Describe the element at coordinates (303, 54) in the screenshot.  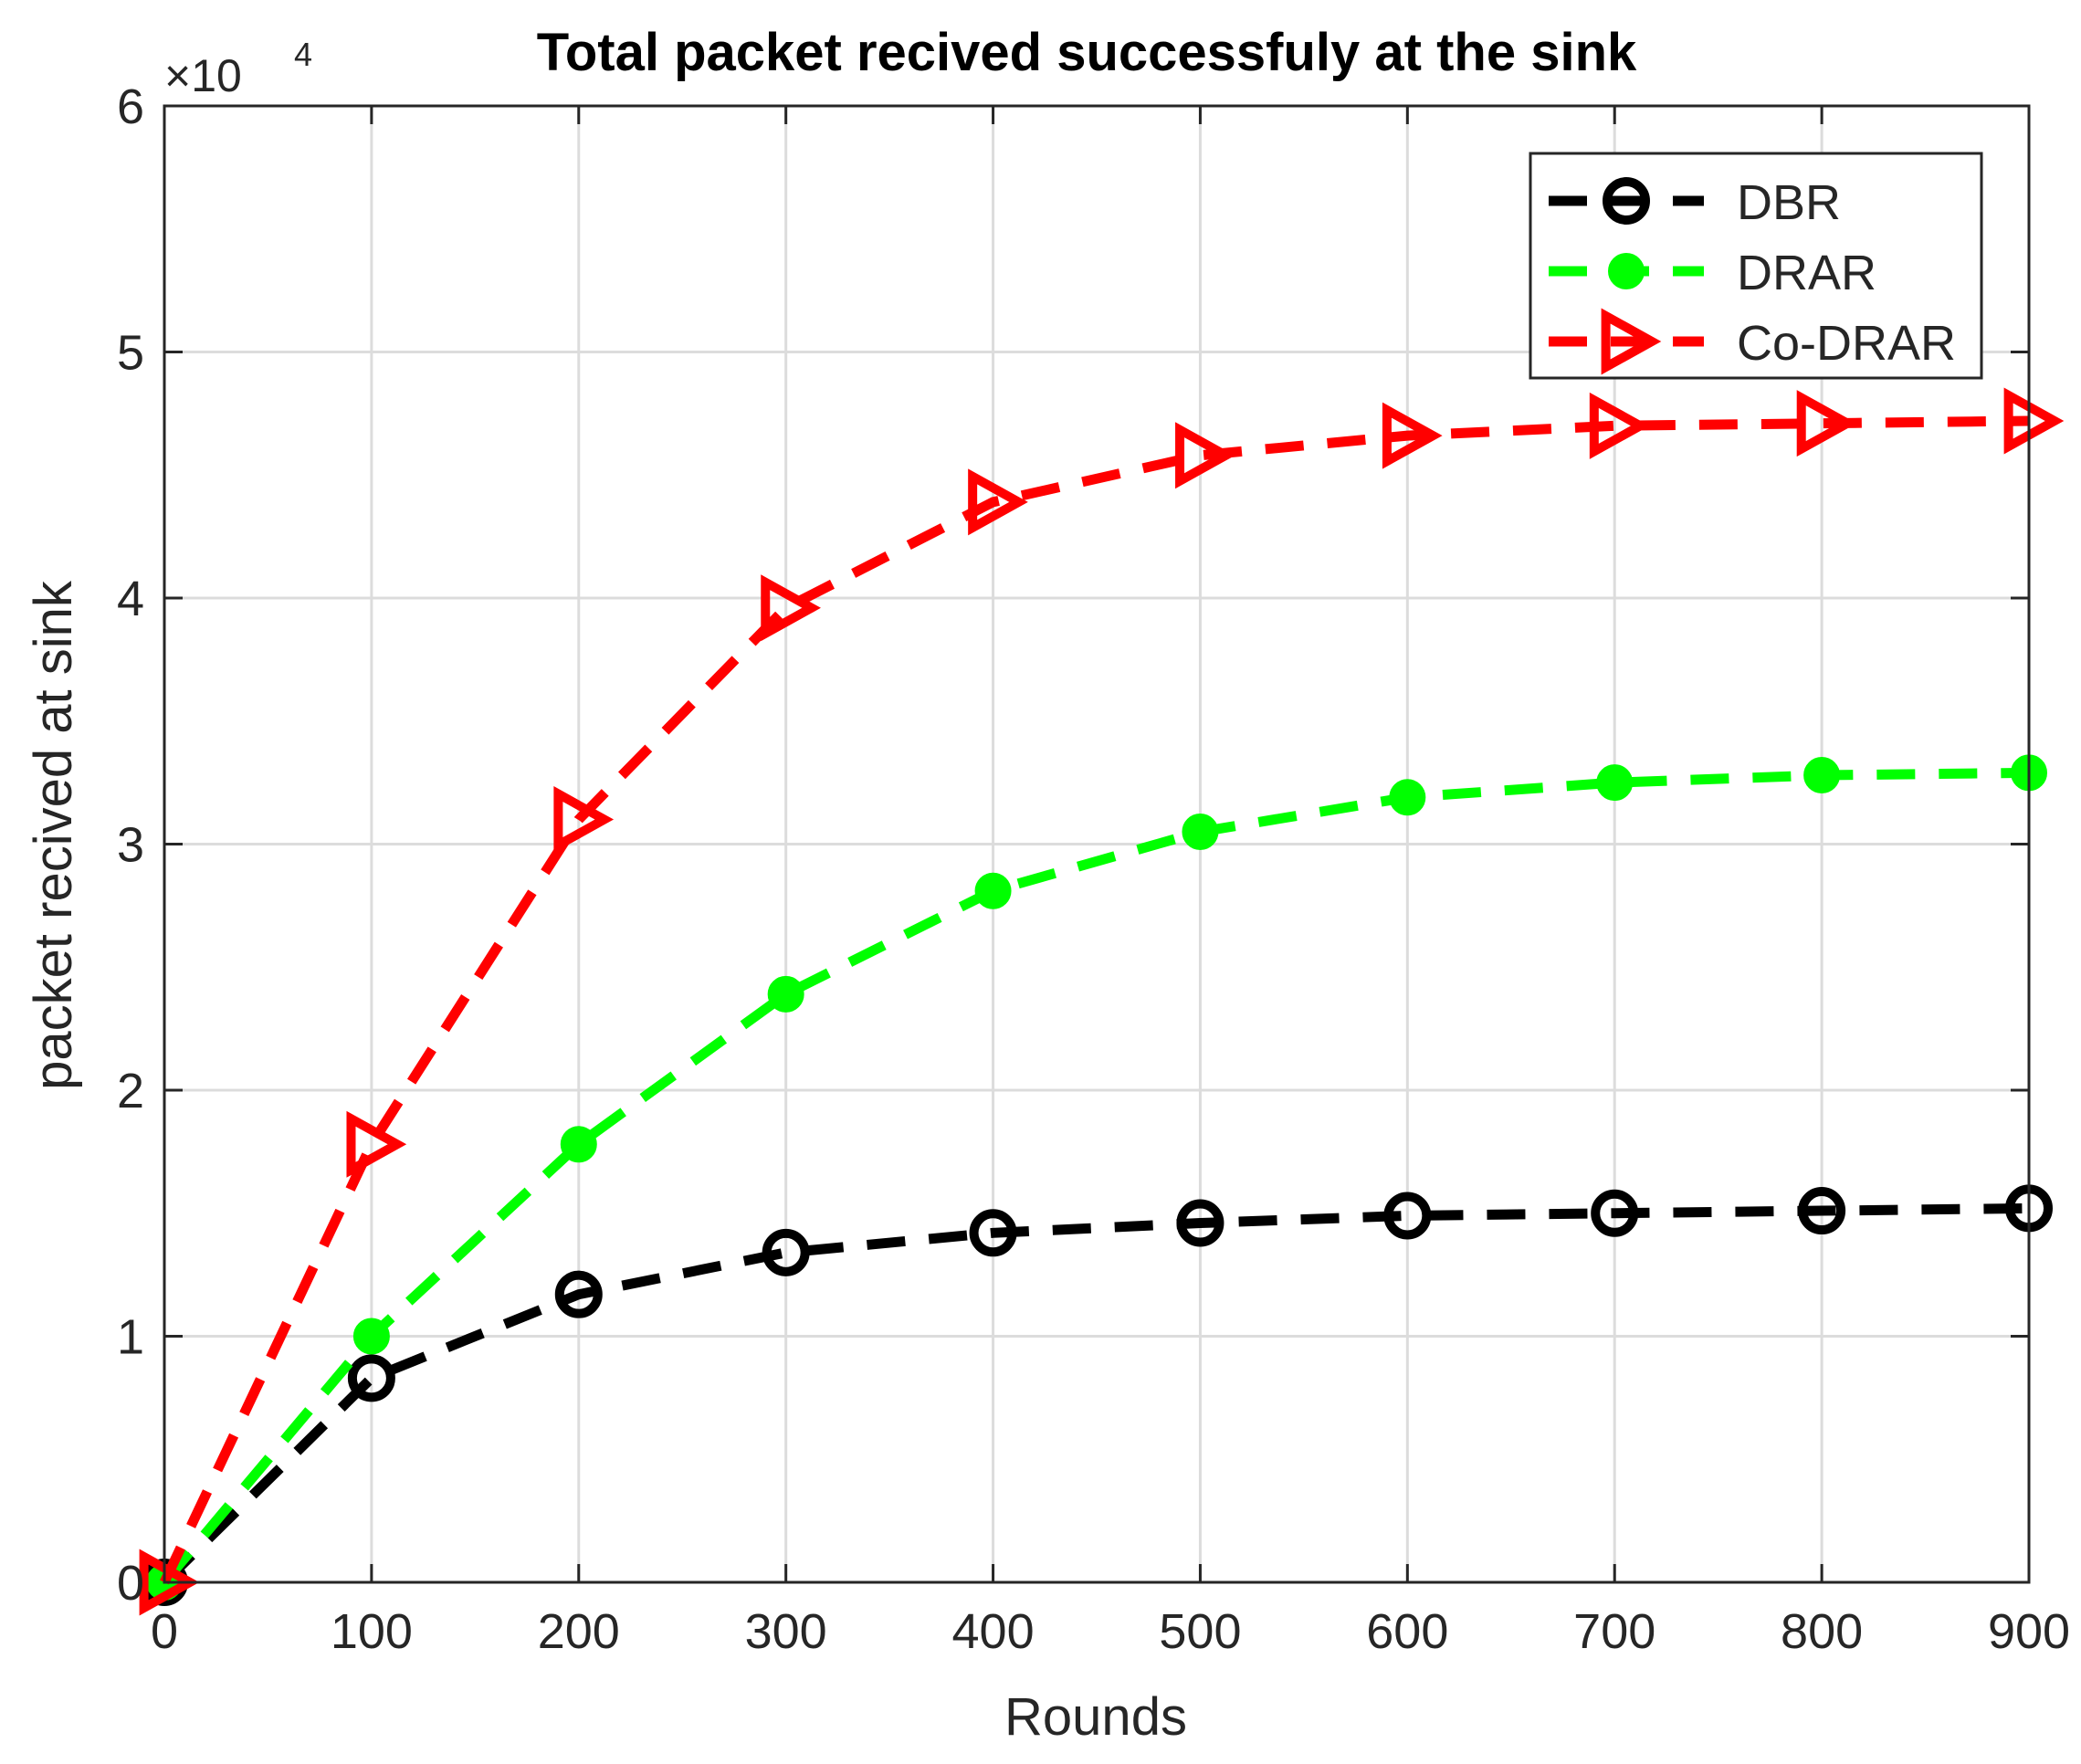
I see `exponent-power: 4` at that location.